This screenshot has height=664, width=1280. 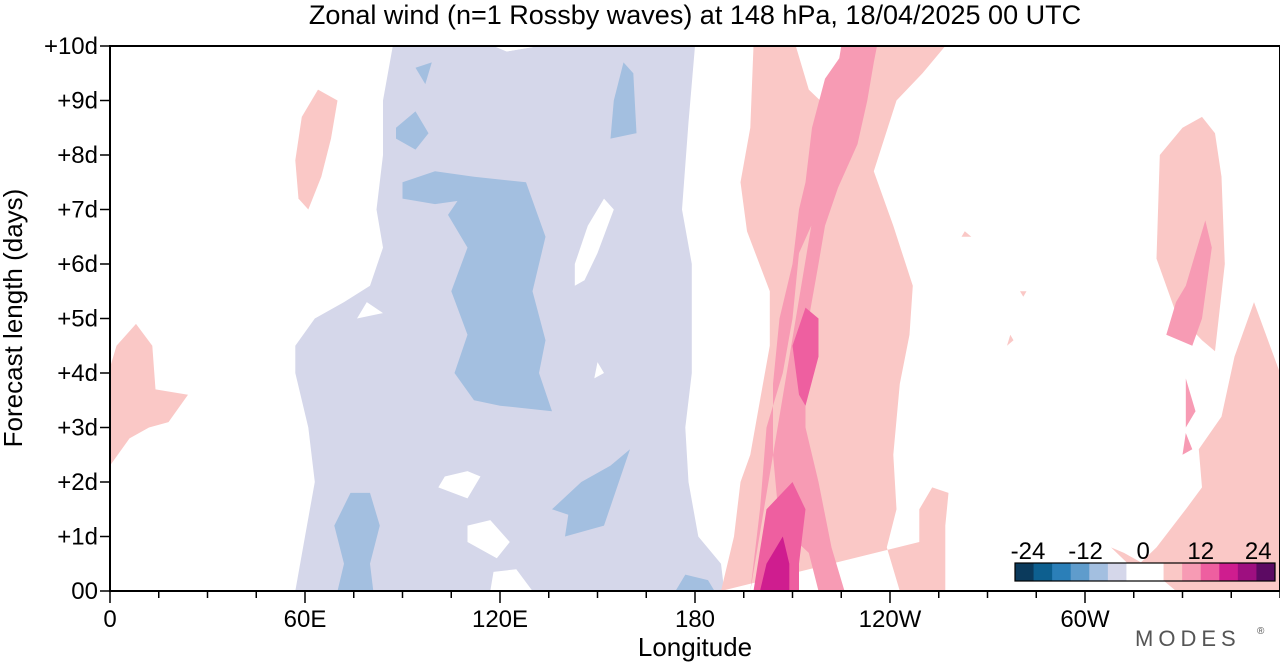 I want to click on y-tick-label: +8d, so click(x=77, y=155).